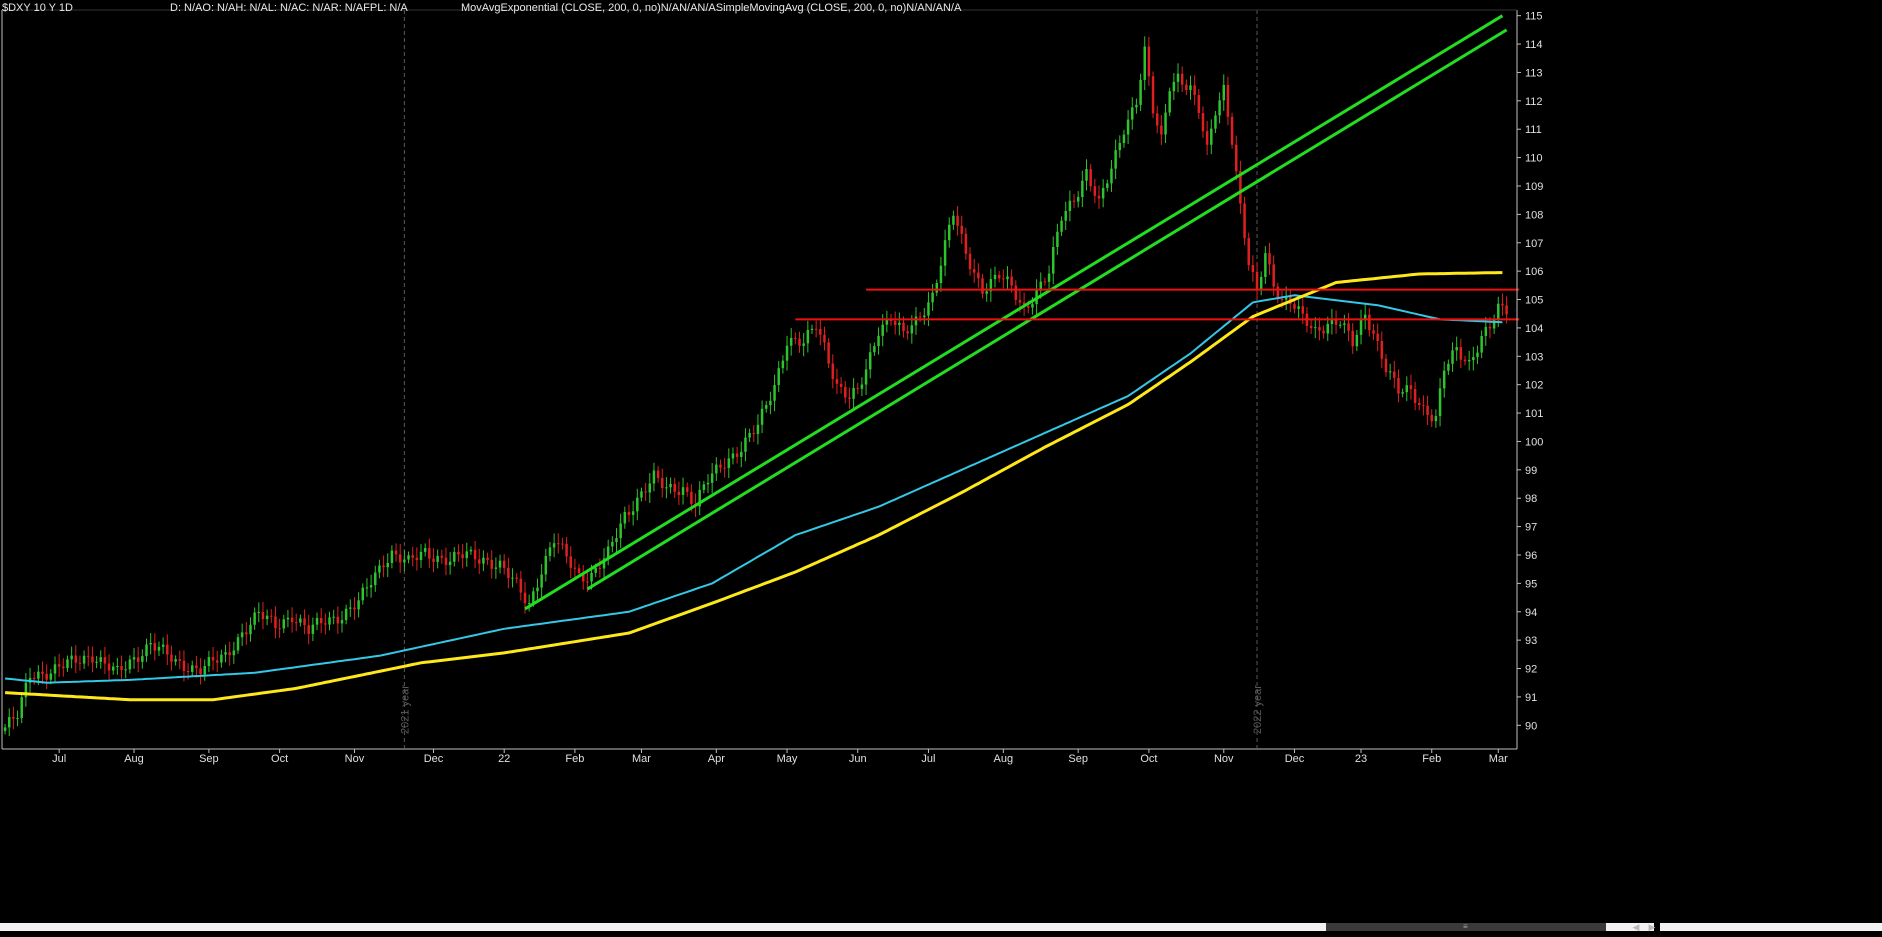  What do you see at coordinates (37, 8) in the screenshot?
I see `symbol-label: $DXY 10 Y 1D` at bounding box center [37, 8].